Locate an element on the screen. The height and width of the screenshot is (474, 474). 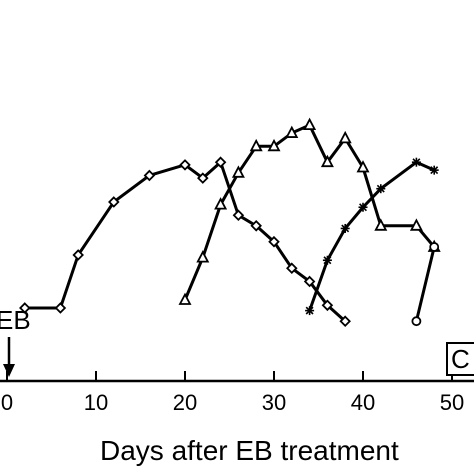
panel-label: C is located at coordinates (460, 359).